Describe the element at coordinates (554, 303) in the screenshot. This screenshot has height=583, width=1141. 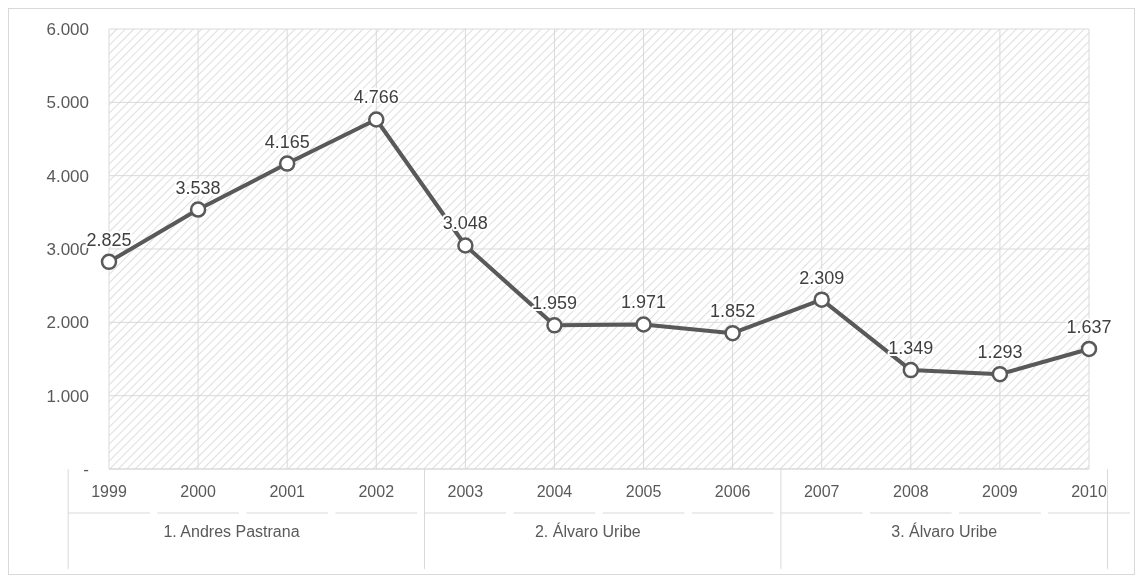
I see `data-label: 1.959` at that location.